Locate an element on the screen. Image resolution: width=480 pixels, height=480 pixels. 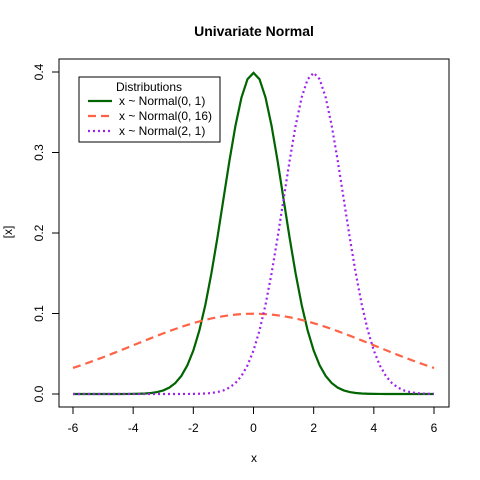
x-tick-label: -6 is located at coordinates (73, 428).